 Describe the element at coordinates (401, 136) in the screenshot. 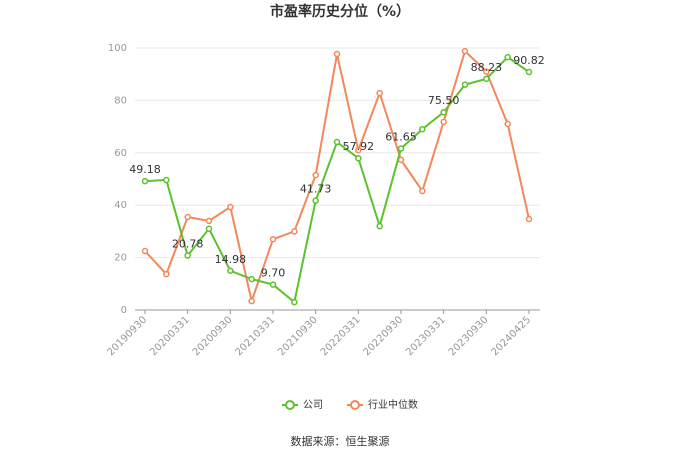

I see `data-label: 61.65` at that location.